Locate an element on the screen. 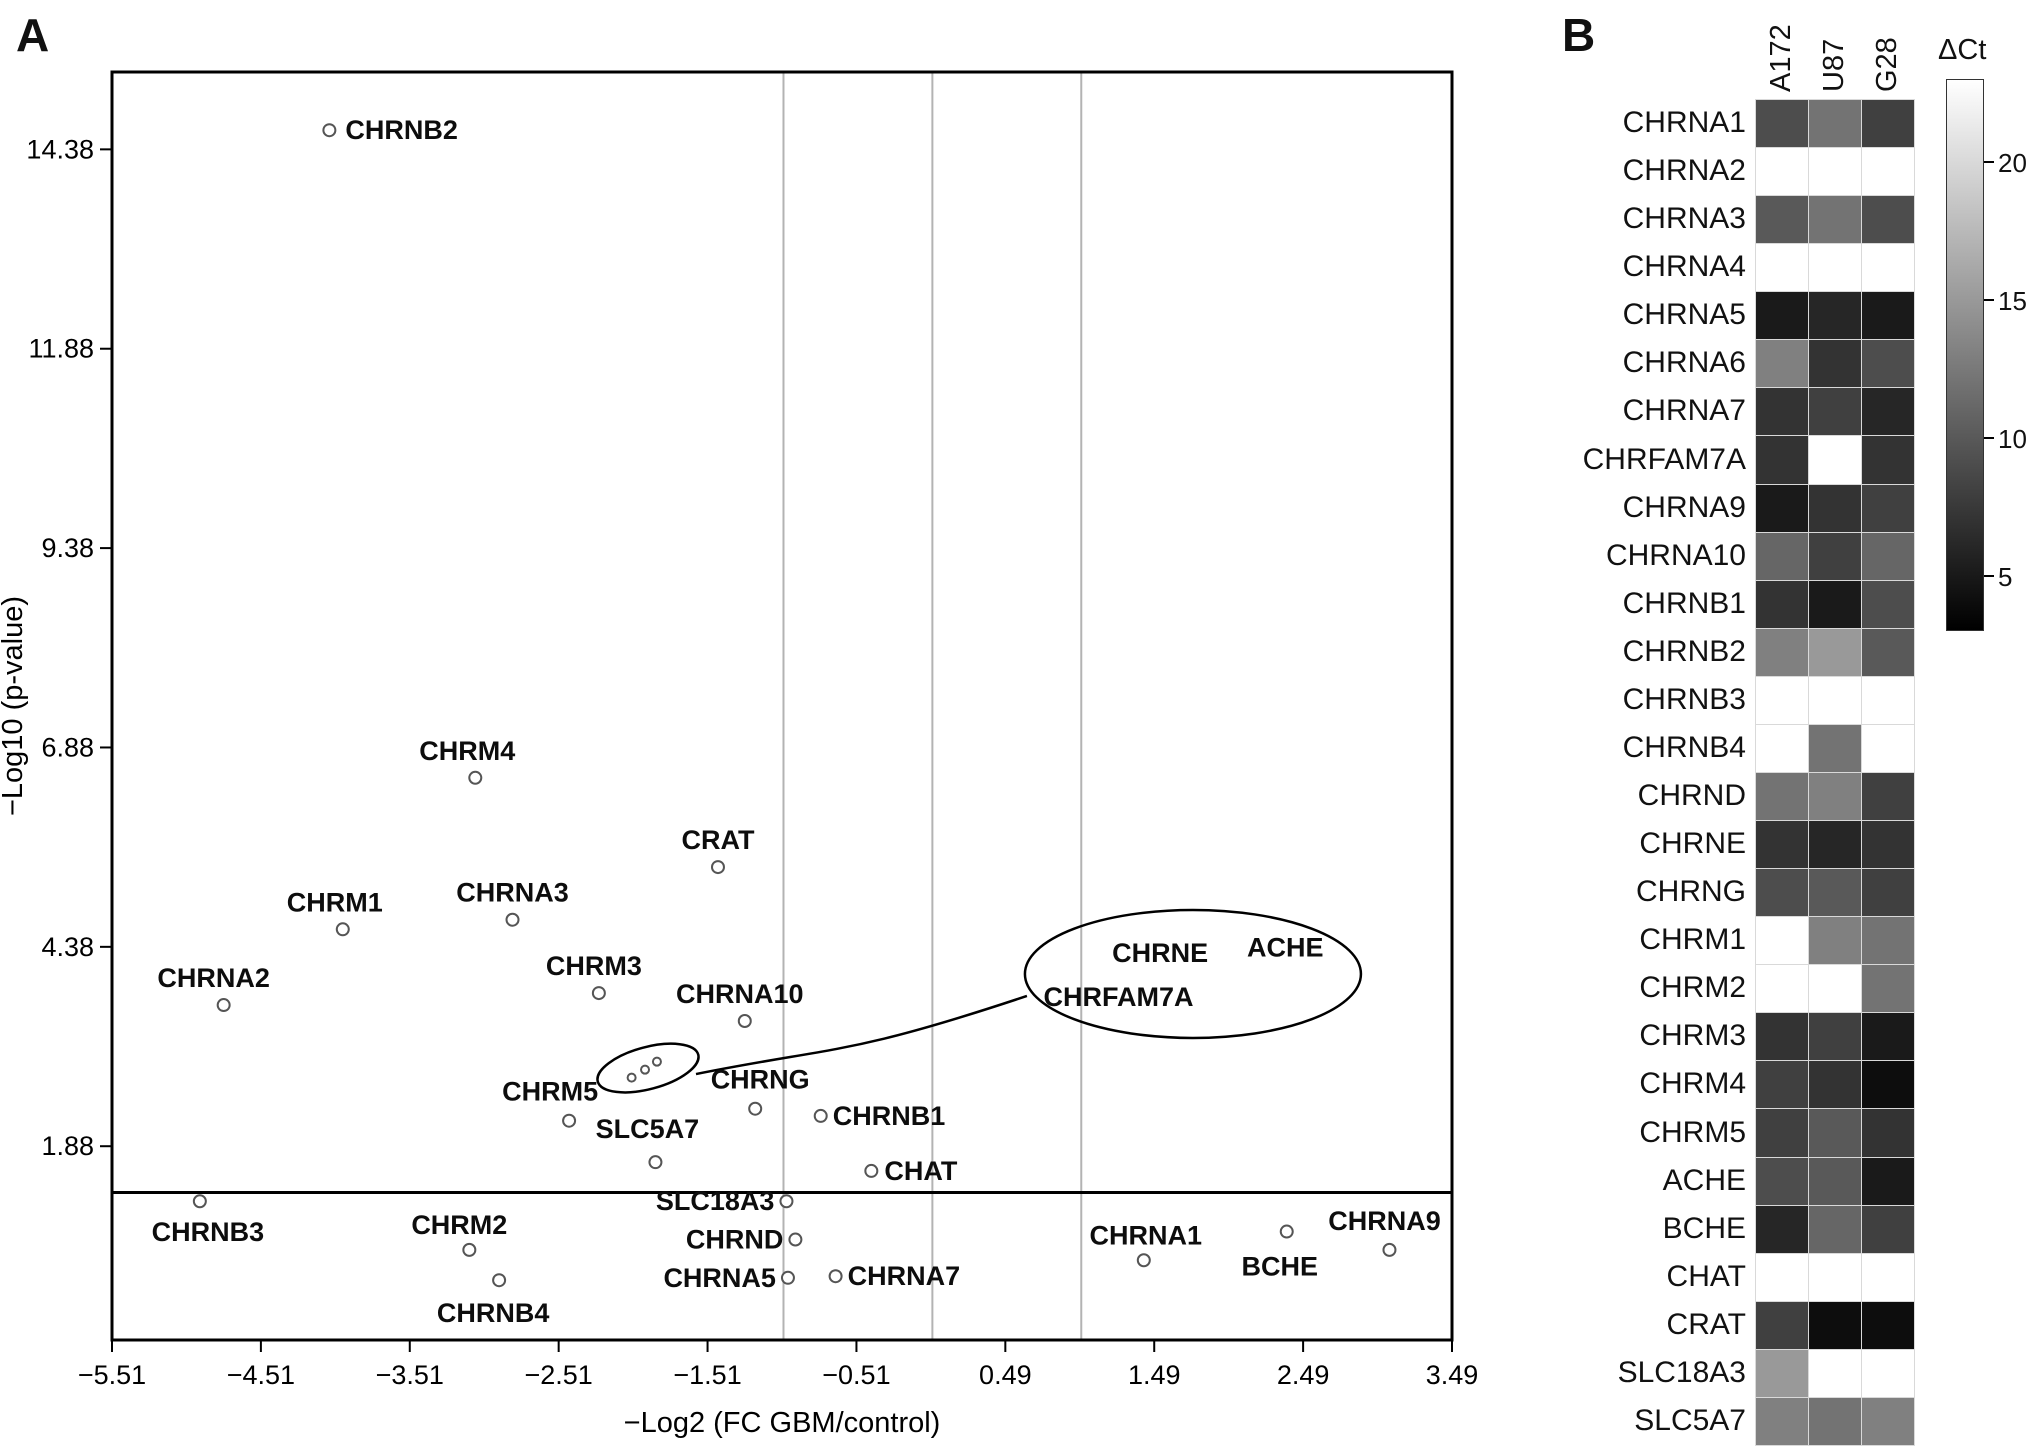 Image resolution: width=2032 pixels, height=1446 pixels. heatmap-row-label: SLC5A7 is located at coordinates (1690, 1420).